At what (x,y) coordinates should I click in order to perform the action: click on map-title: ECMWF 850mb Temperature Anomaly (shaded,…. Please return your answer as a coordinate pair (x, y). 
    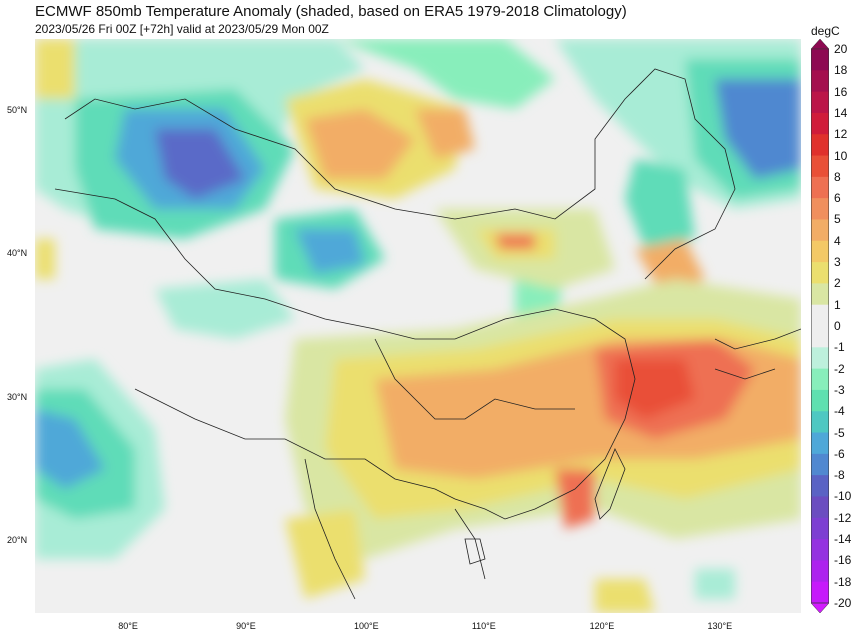
    Looking at the image, I should click on (331, 11).